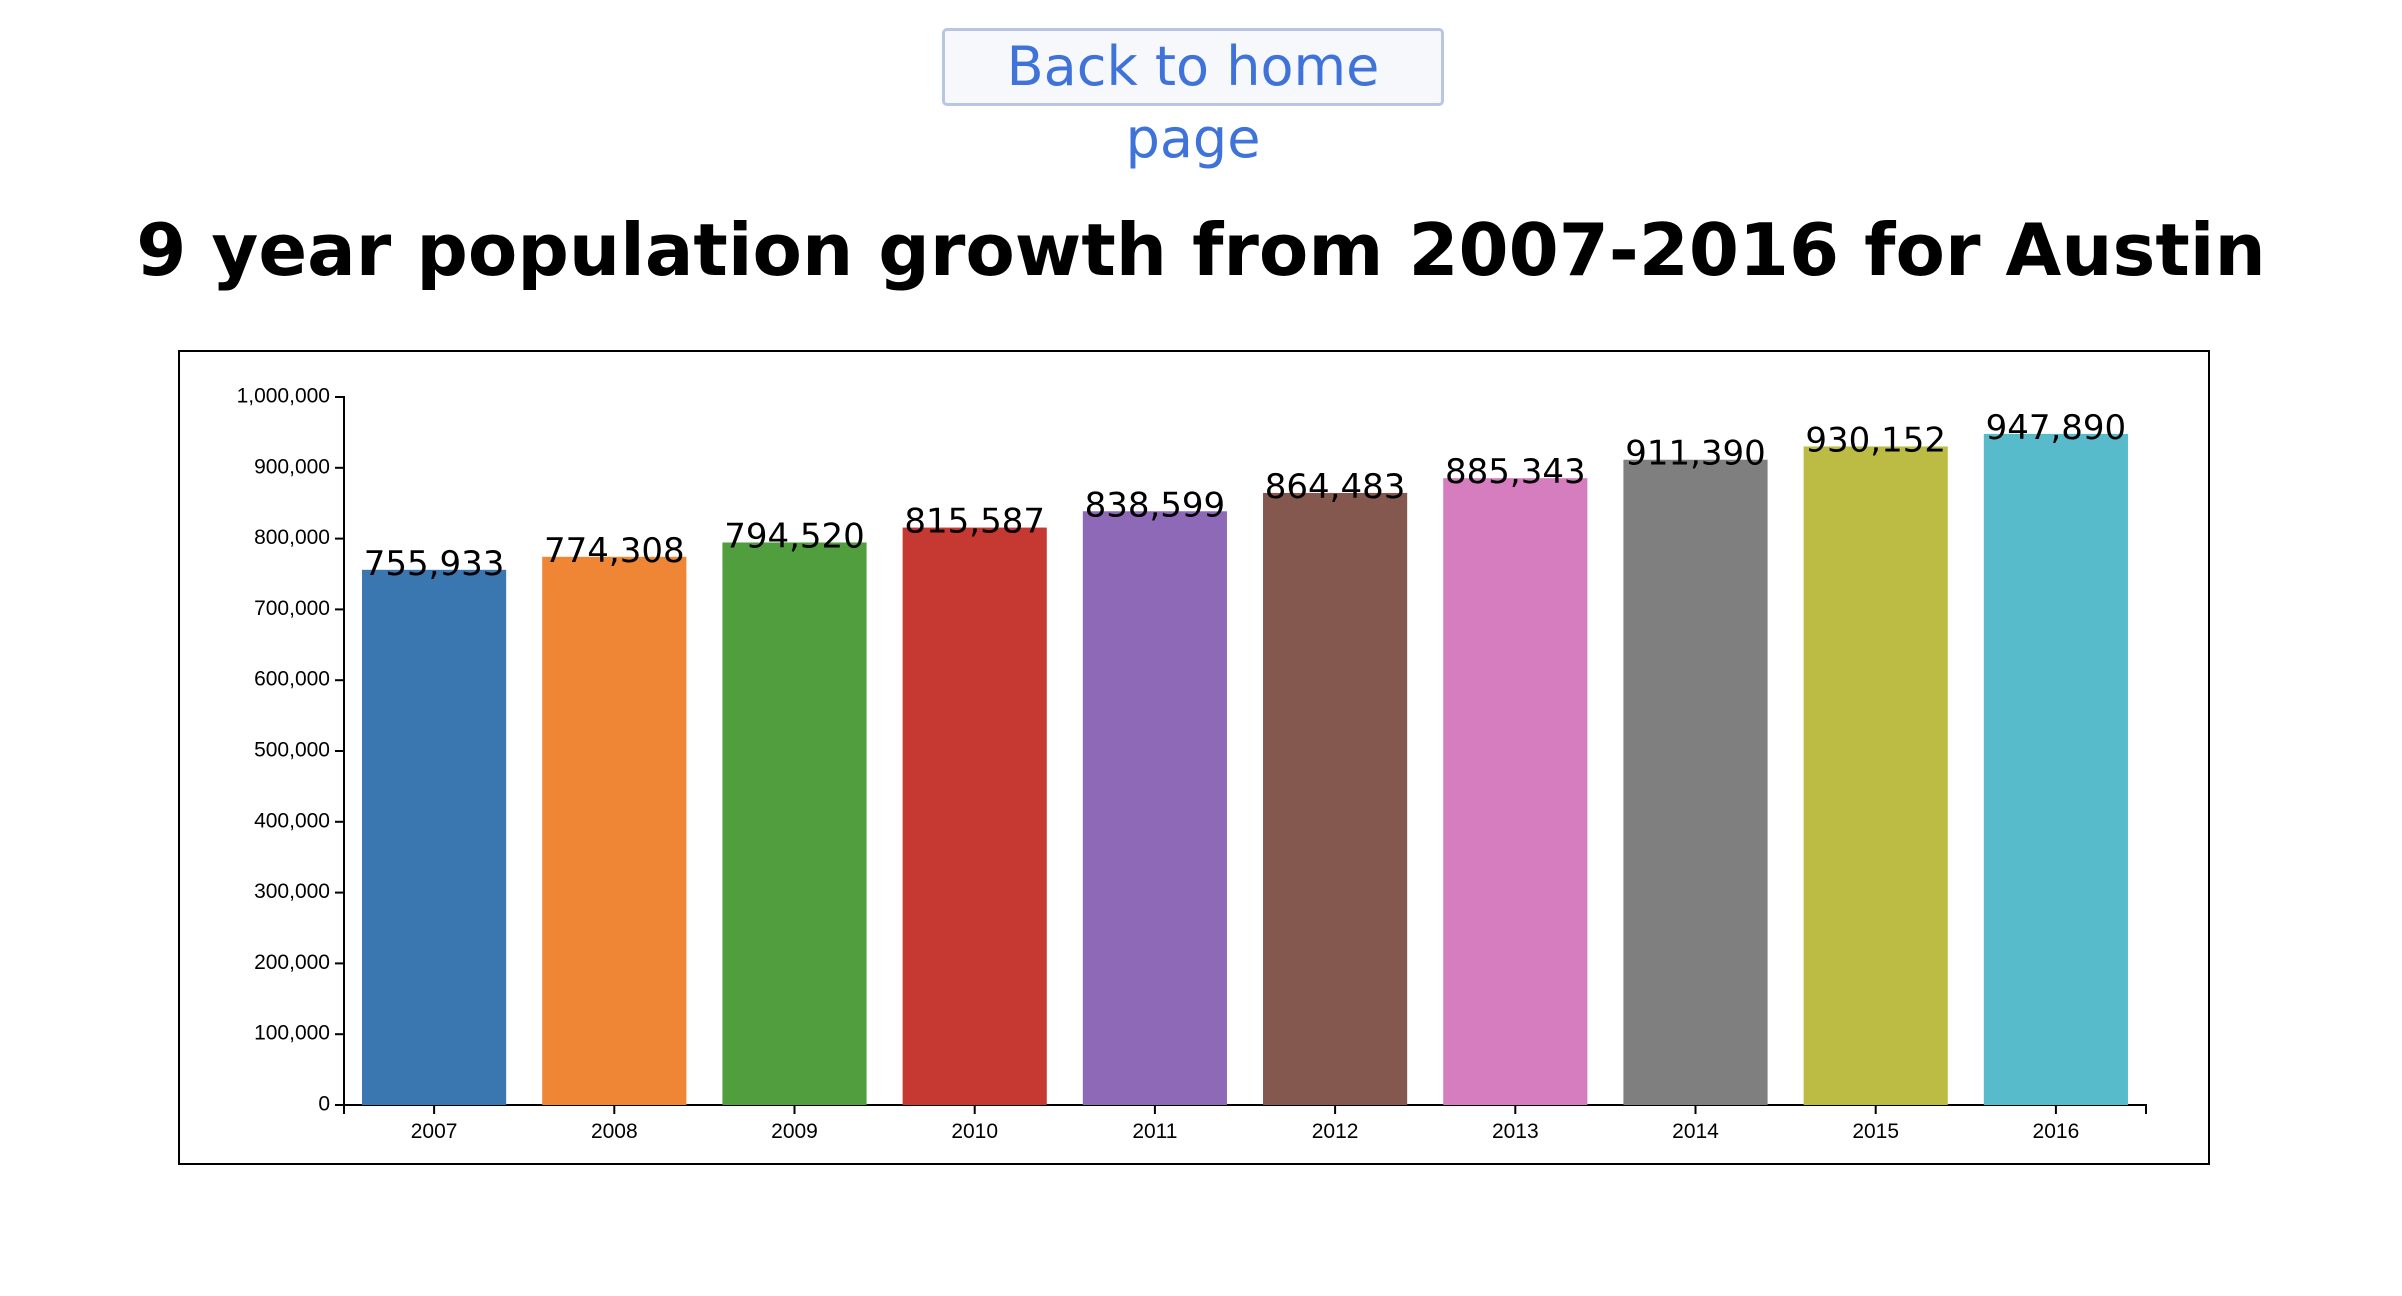  I want to click on bar-value-label-2008: 774,308, so click(614, 551).